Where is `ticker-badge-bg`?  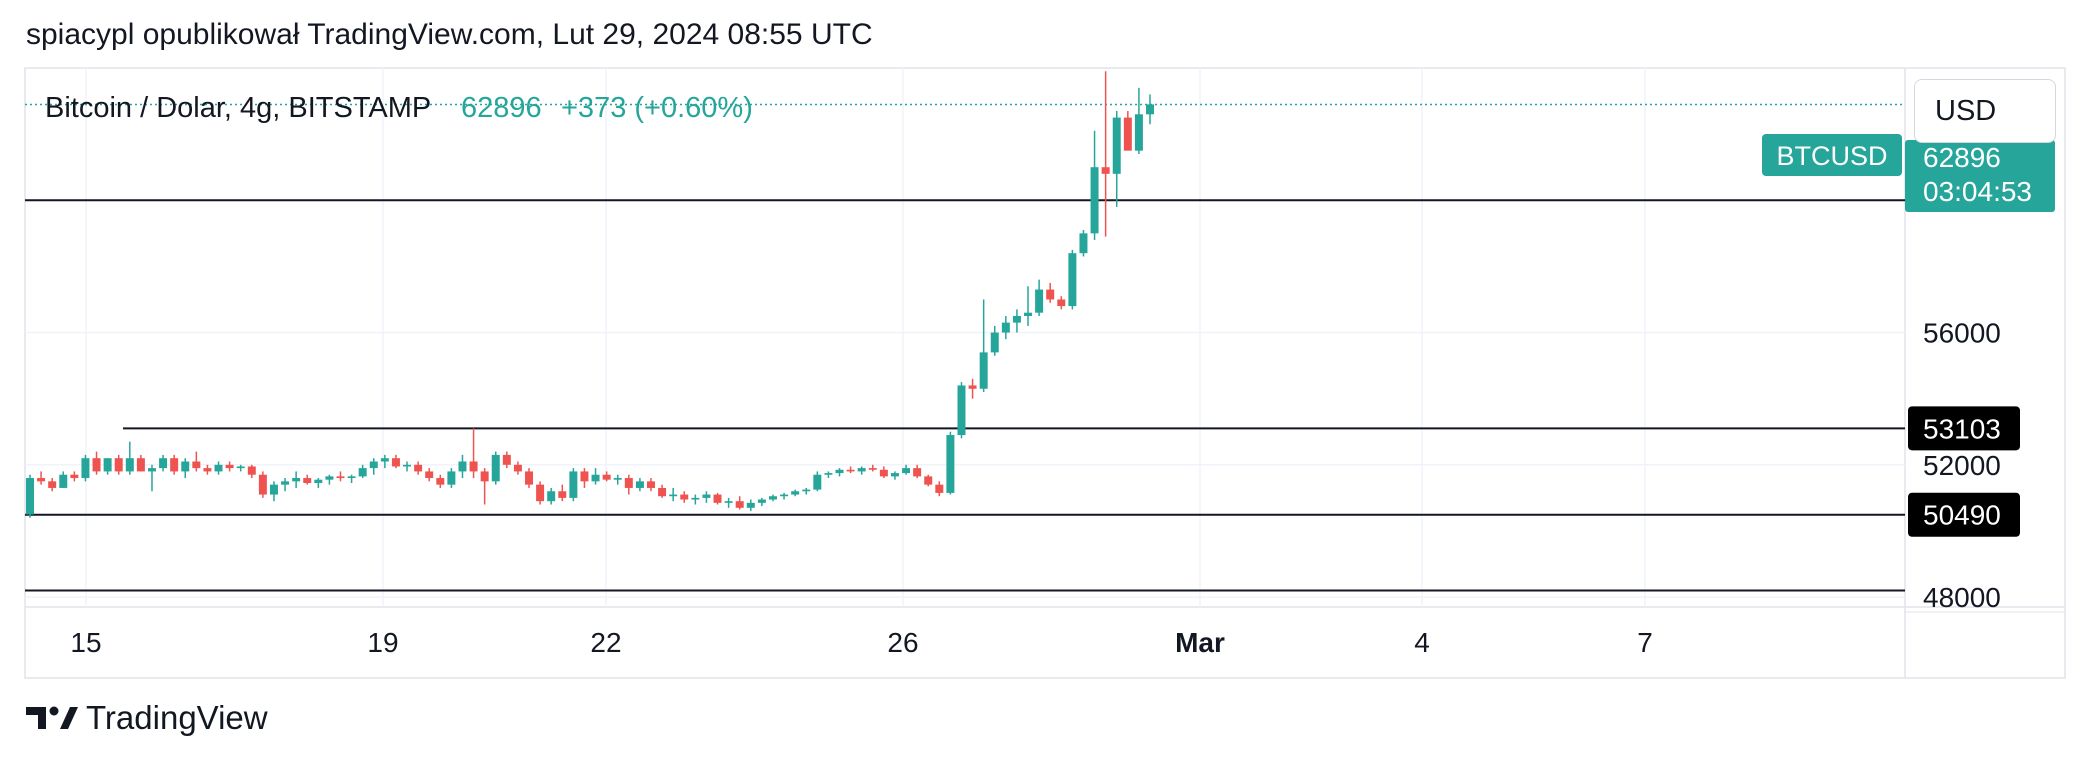 ticker-badge-bg is located at coordinates (1832, 155).